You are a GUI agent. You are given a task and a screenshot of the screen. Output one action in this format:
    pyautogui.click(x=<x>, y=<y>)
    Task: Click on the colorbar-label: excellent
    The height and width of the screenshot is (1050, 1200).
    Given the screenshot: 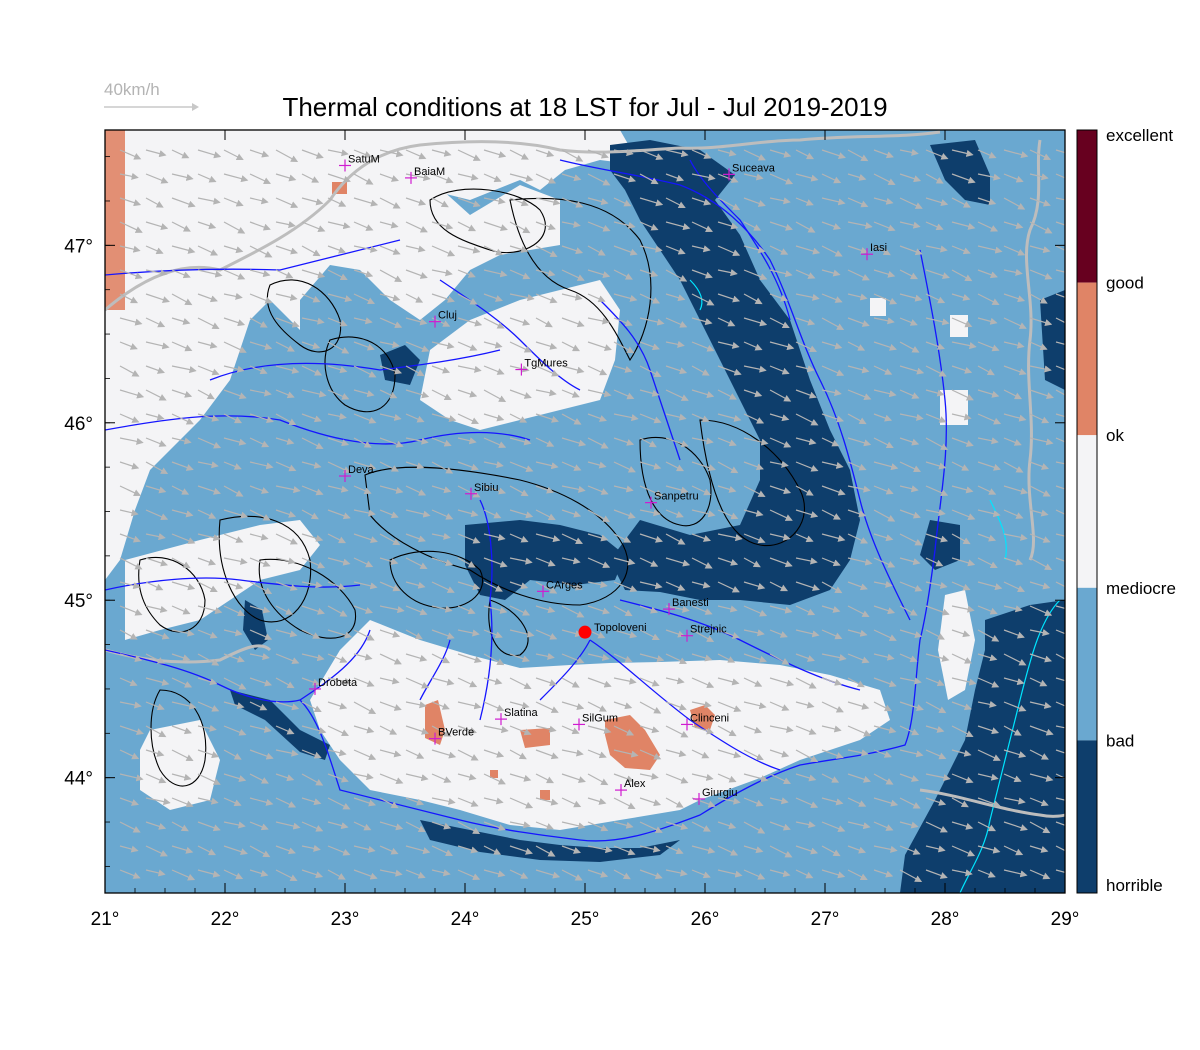 What is the action you would take?
    pyautogui.click(x=1139, y=135)
    